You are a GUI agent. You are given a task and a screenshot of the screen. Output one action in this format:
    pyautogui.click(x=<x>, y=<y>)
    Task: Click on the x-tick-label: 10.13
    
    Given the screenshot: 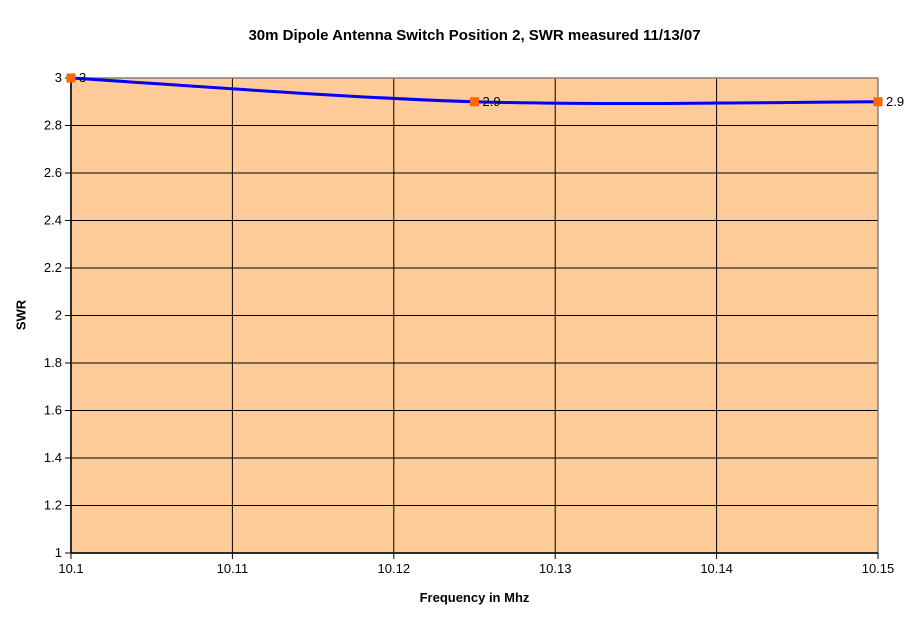 What is the action you would take?
    pyautogui.click(x=555, y=568)
    